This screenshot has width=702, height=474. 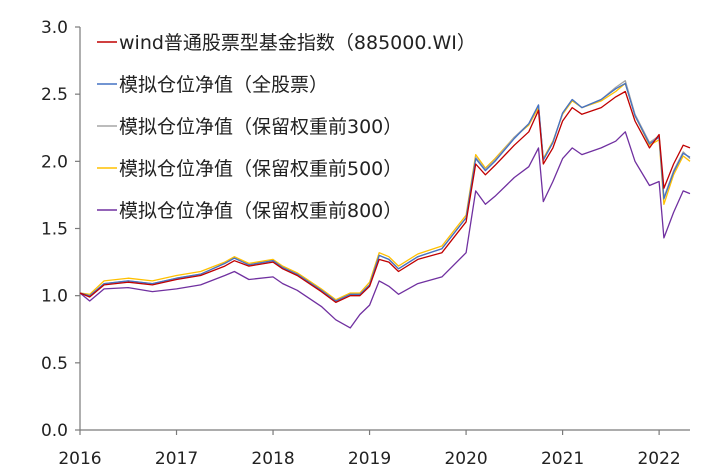 I want to click on y-tick-label: 0.0, so click(x=54, y=431).